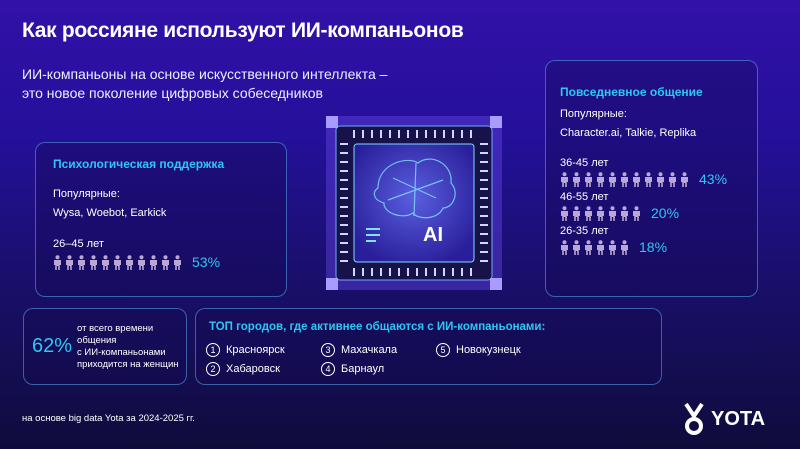 The height and width of the screenshot is (449, 800). What do you see at coordinates (328, 369) in the screenshot?
I see `rank-badge: 4` at bounding box center [328, 369].